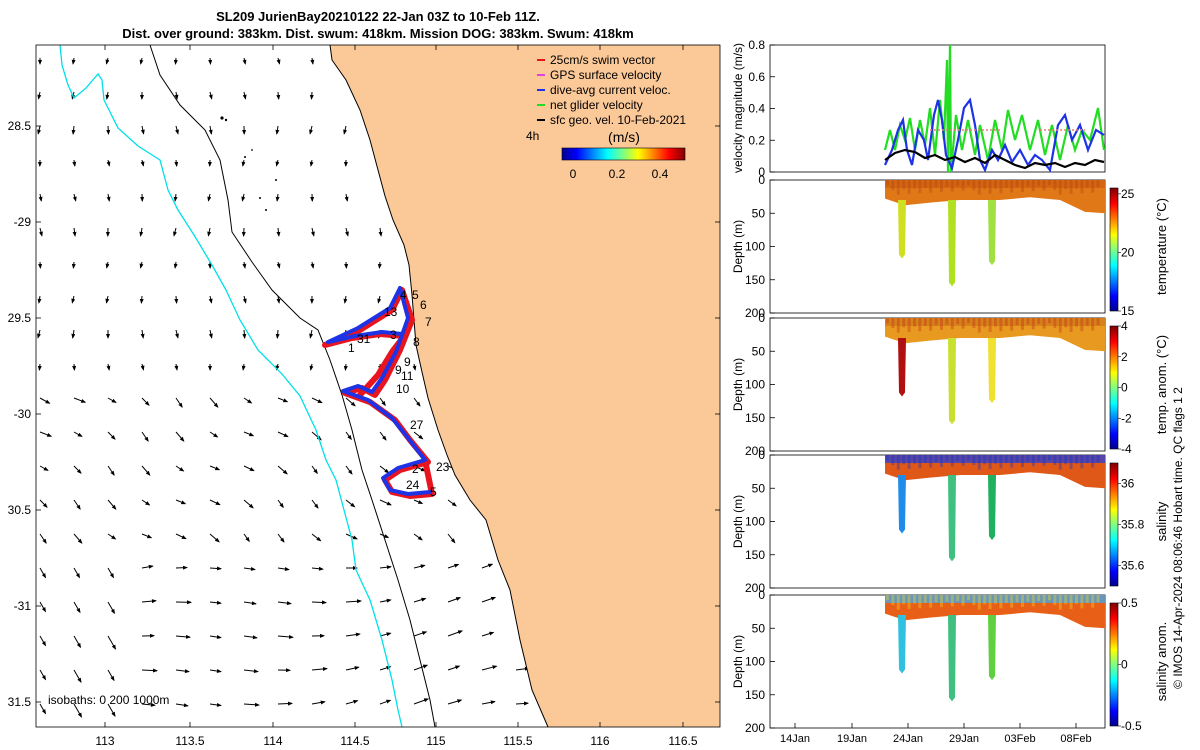 This screenshot has width=1200, height=750. What do you see at coordinates (23, 606) in the screenshot?
I see `map-y-tick-label: -31` at bounding box center [23, 606].